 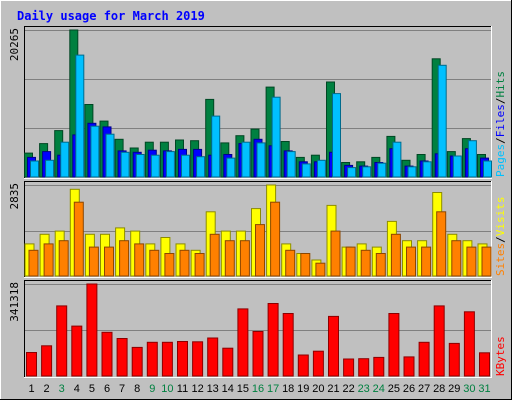 I want to click on day-label-1: 1, so click(x=31, y=389).